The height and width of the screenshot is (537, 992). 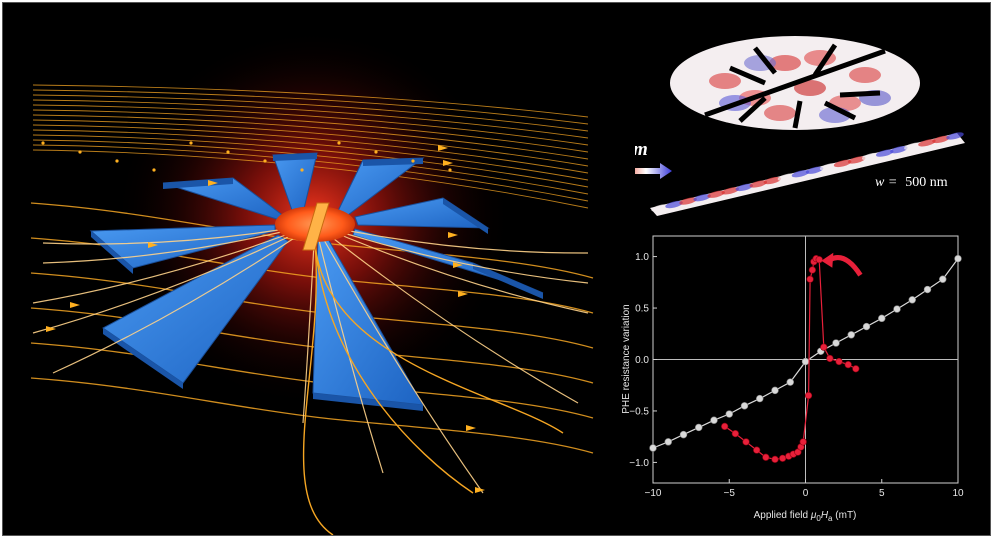 What do you see at coordinates (642, 257) in the screenshot?
I see `y-tick-label: 1.0` at bounding box center [642, 257].